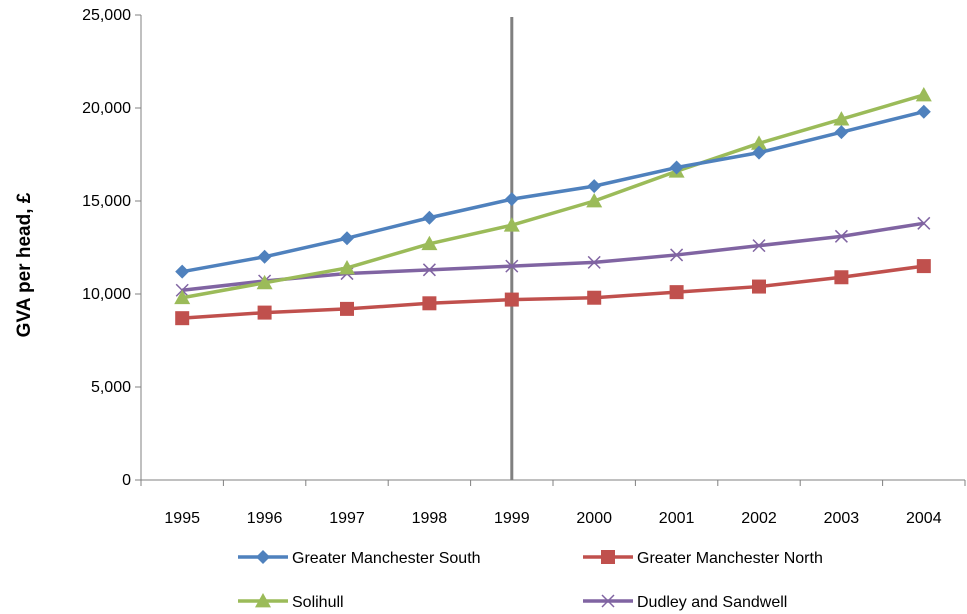 The image size is (967, 614). I want to click on x-tick-label: 1999, so click(512, 518).